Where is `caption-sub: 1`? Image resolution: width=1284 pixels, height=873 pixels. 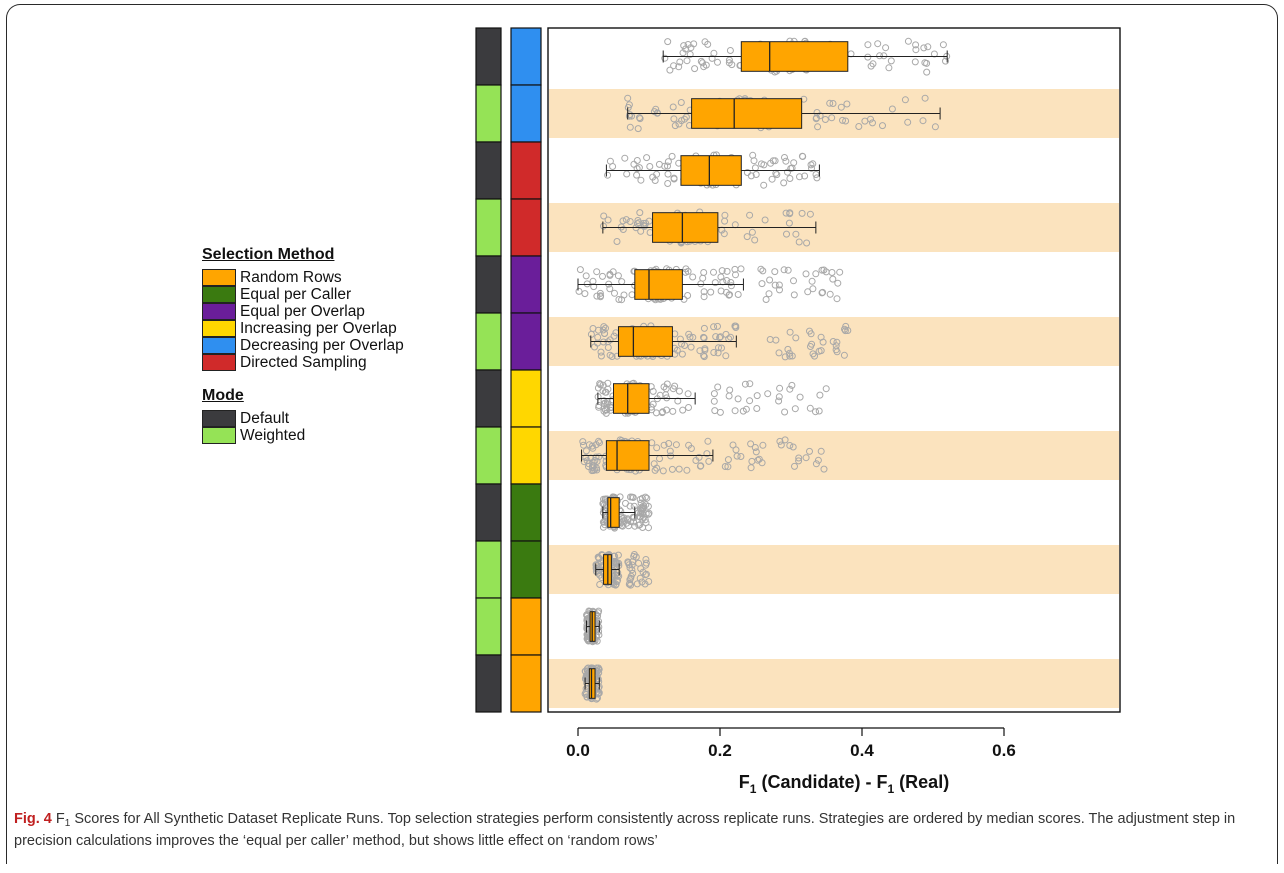 caption-sub: 1 is located at coordinates (67, 823).